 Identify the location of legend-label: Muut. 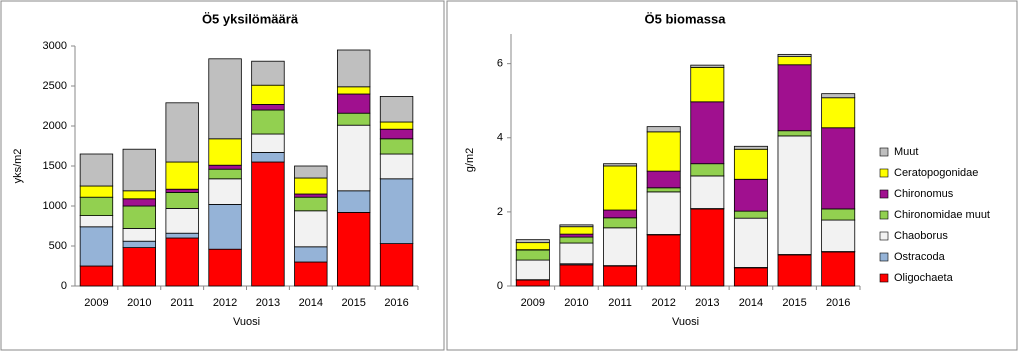
(906, 152).